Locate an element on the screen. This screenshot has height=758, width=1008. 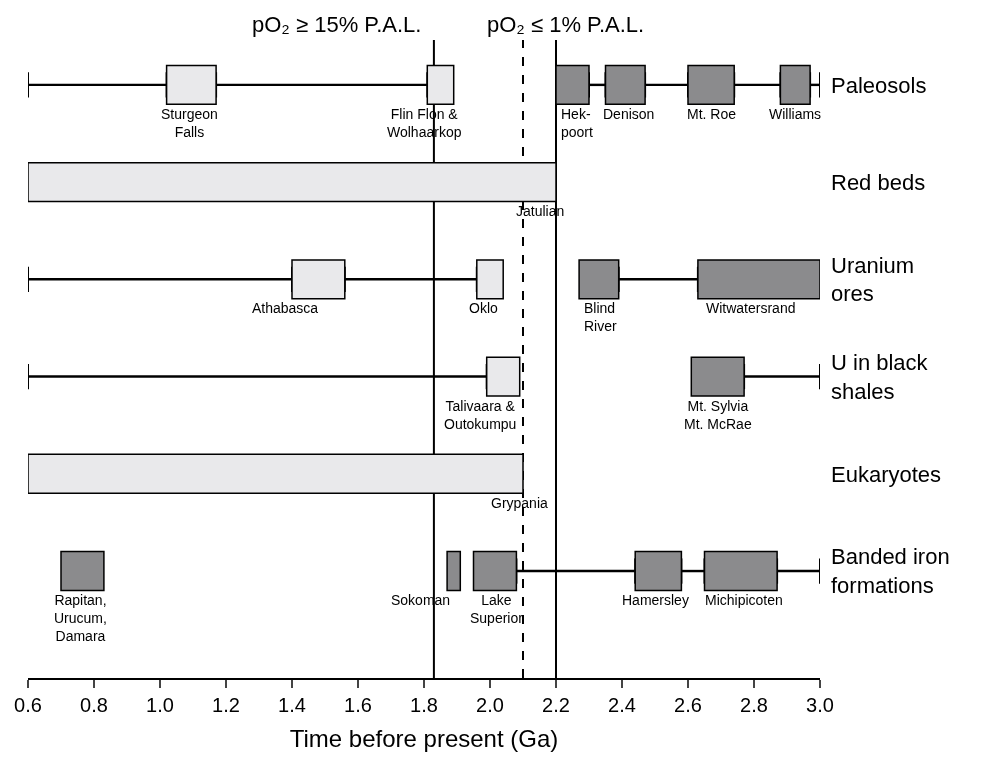
x-tick-label: 0.6 is located at coordinates (28, 705).